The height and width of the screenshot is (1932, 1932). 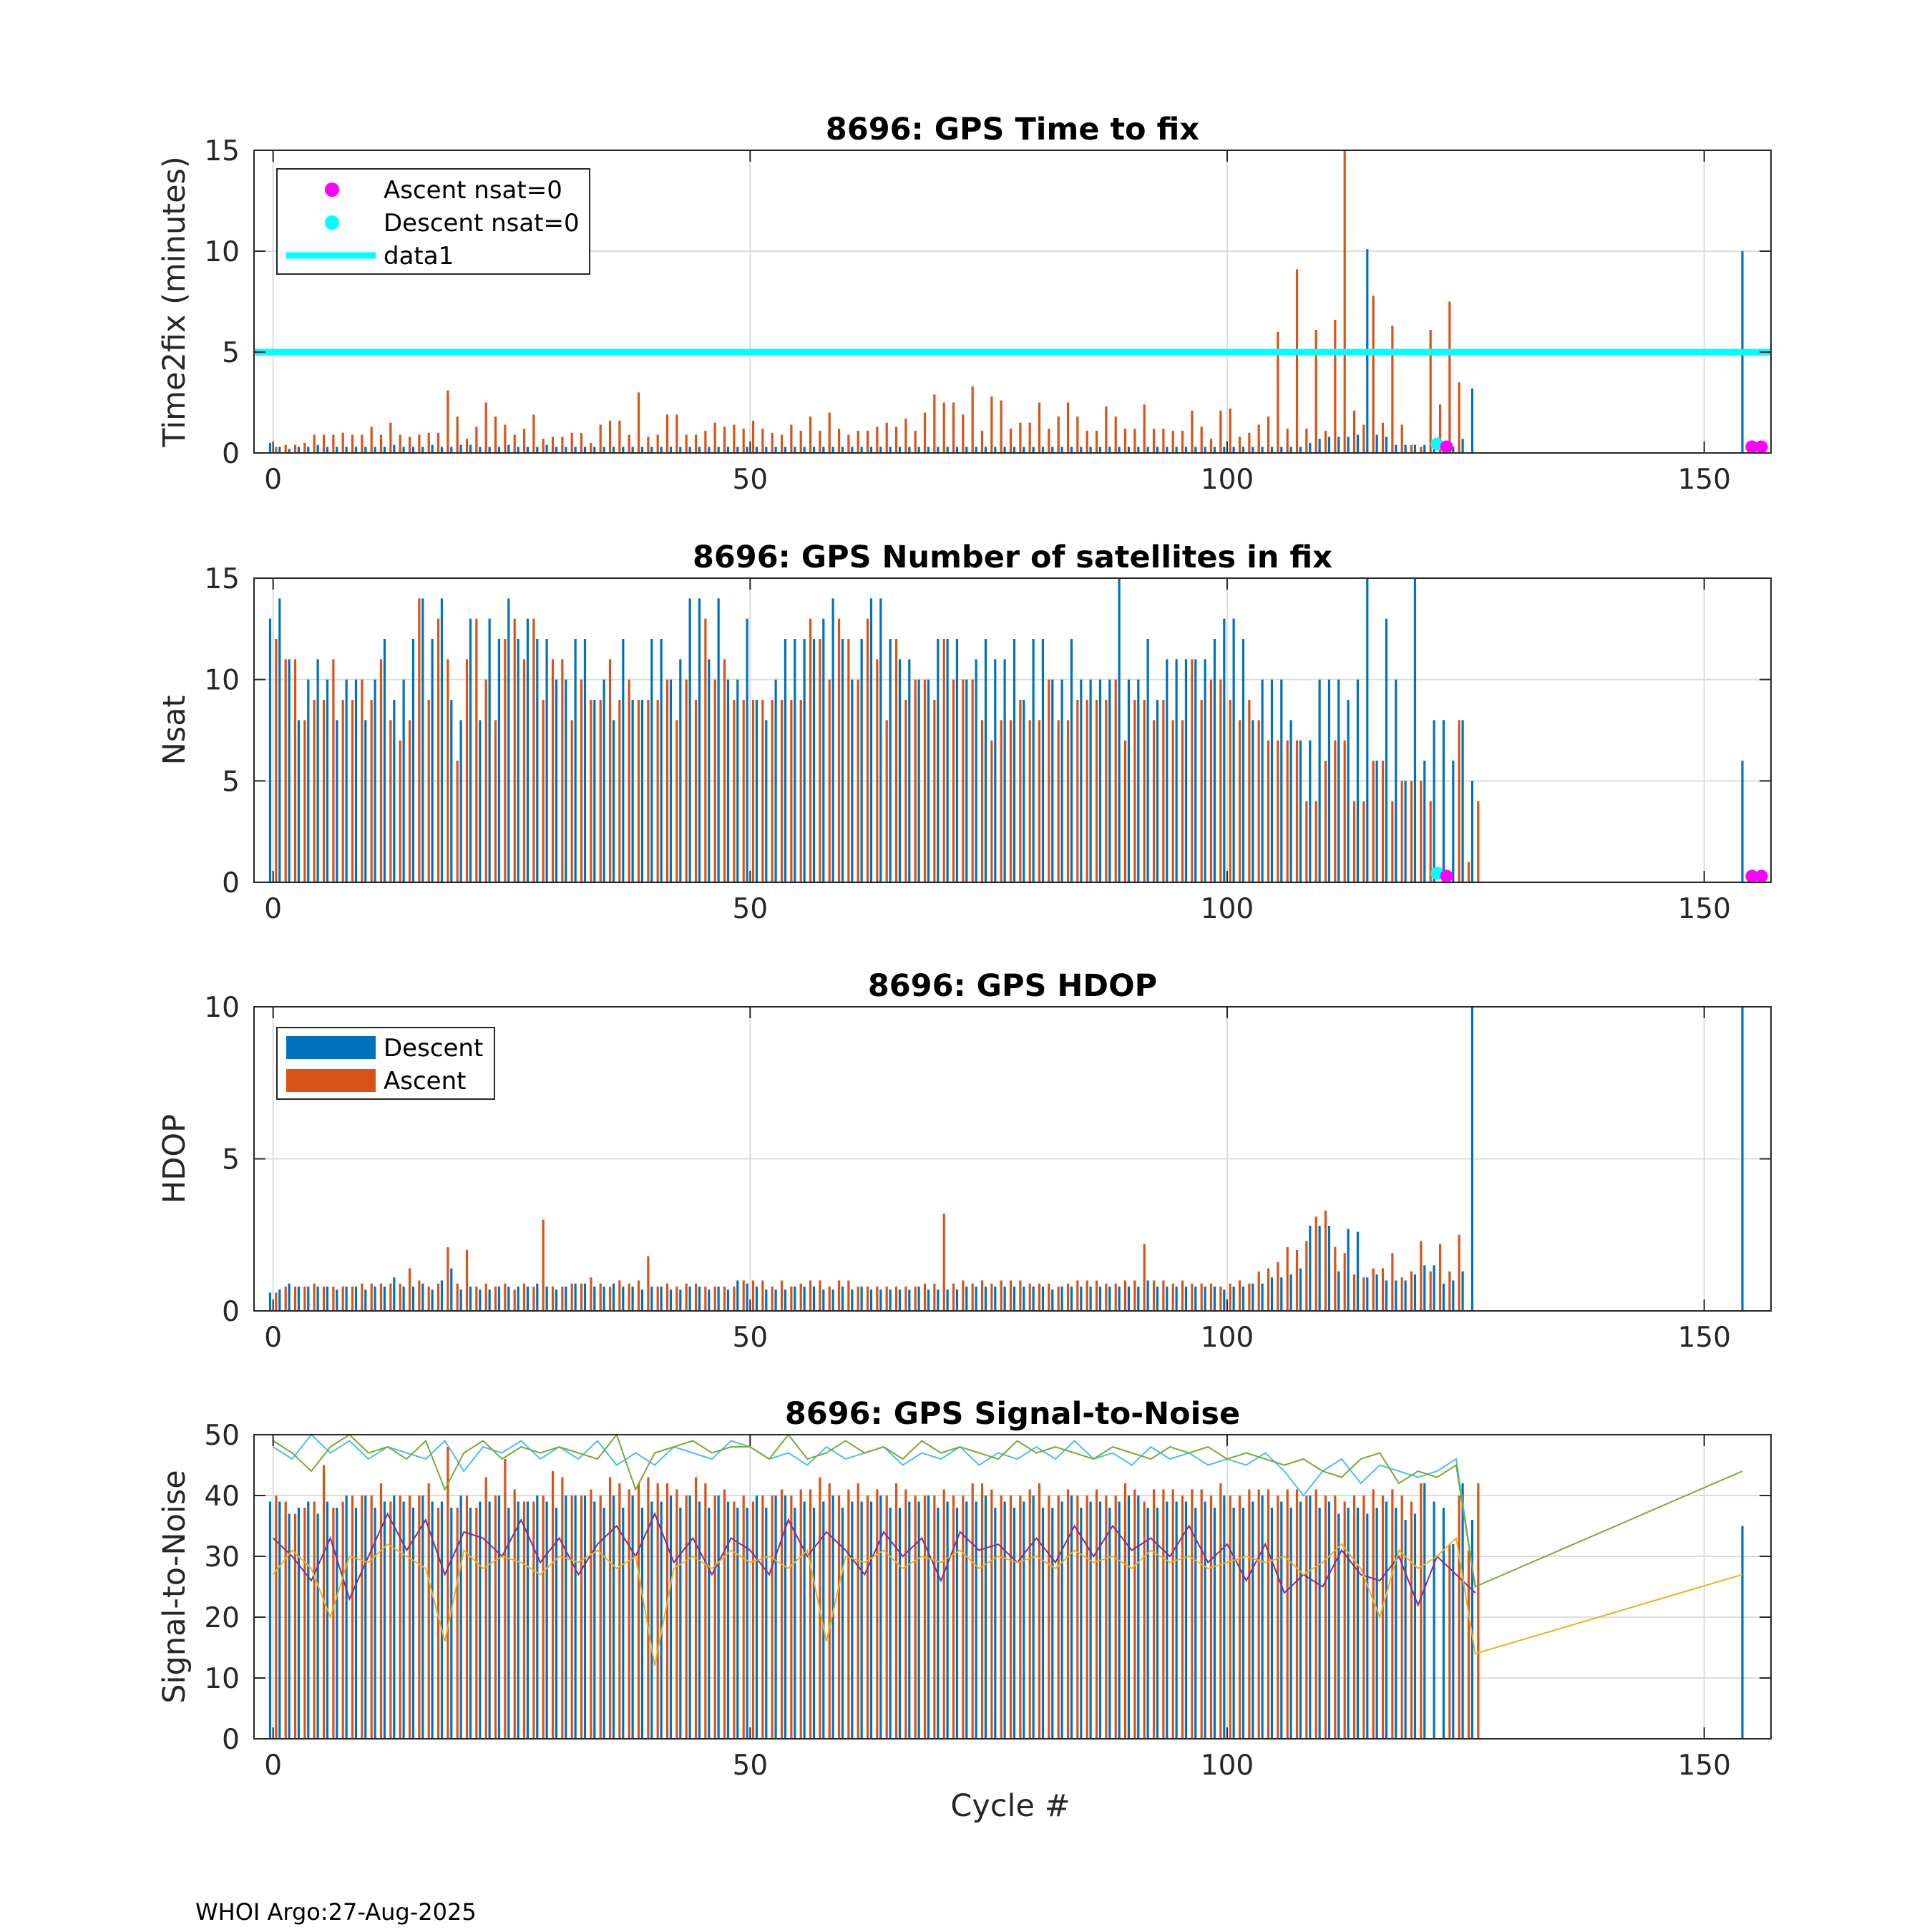 I want to click on x-tick-label: 50, so click(x=751, y=480).